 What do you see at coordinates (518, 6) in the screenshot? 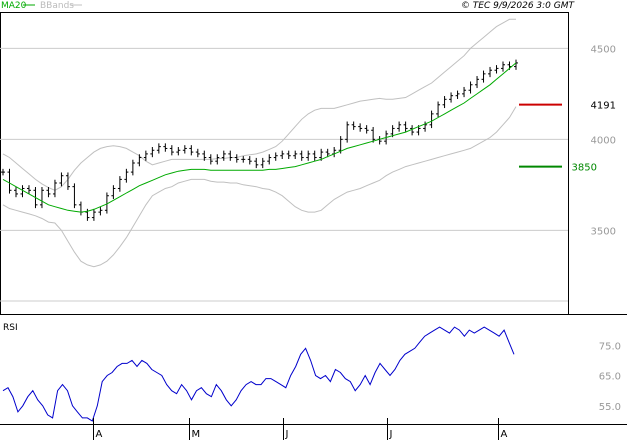
I see `copyright-text: © TEC 9/9/2026 3:0 GMT` at bounding box center [518, 6].